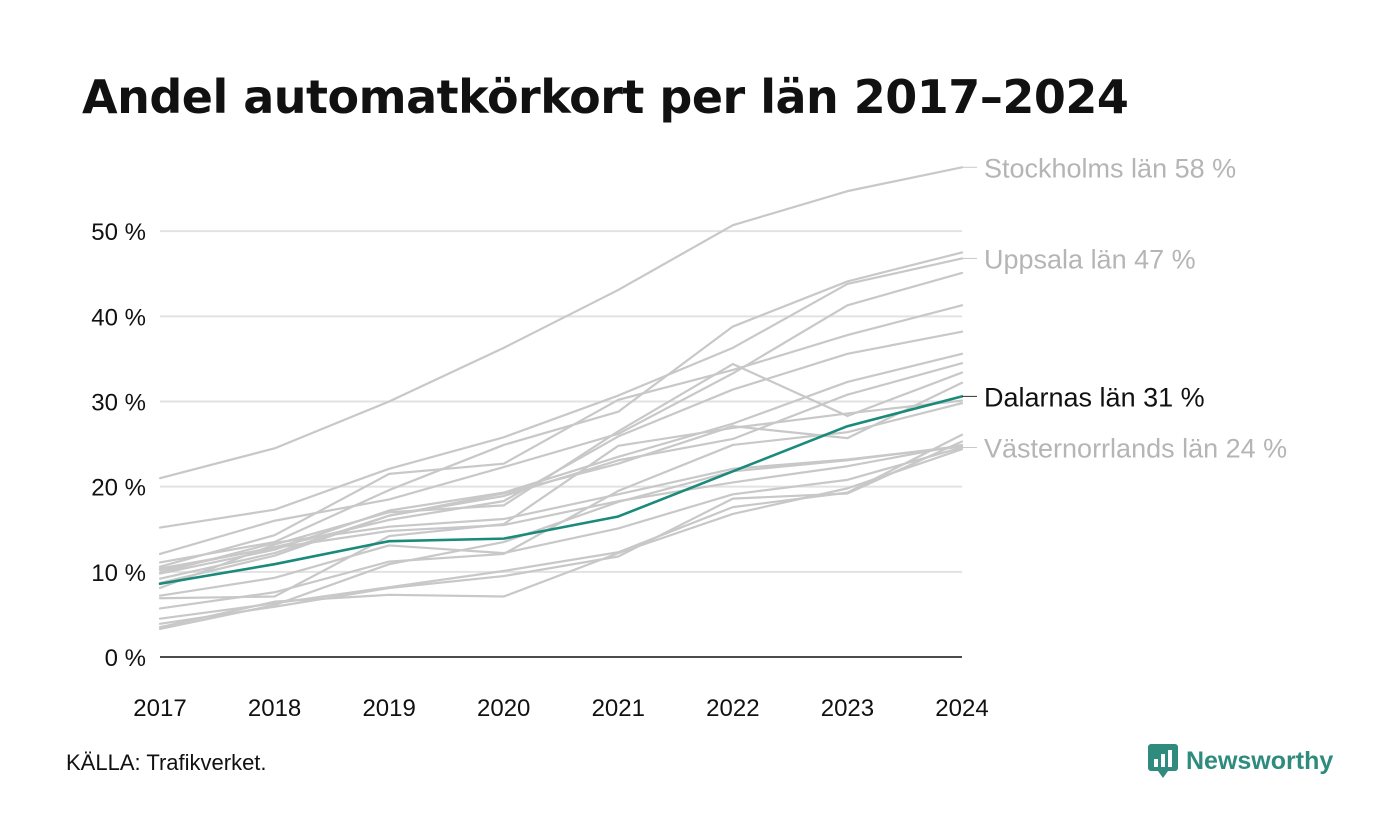  I want to click on brand-logo: Newsworthy, so click(1240, 761).